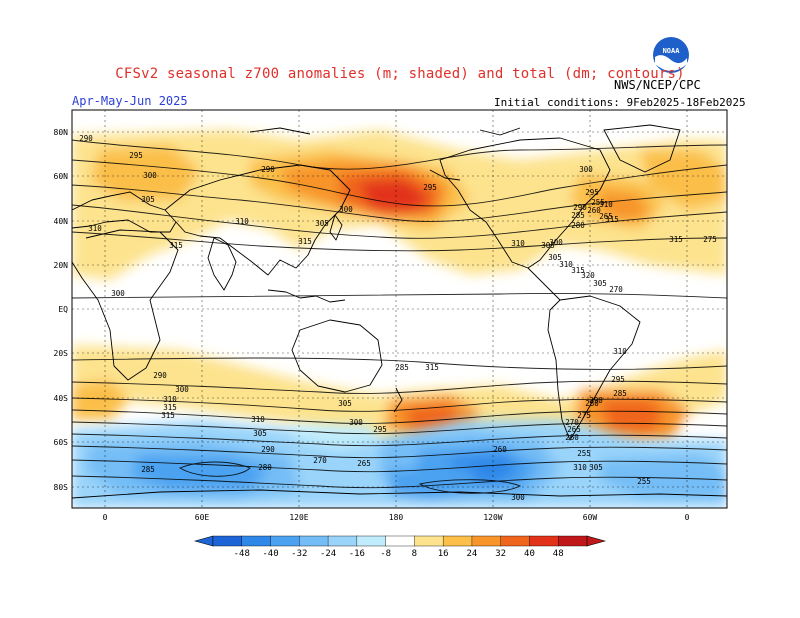  What do you see at coordinates (270, 554) in the screenshot?
I see `legend-tick-label: -40` at bounding box center [270, 554].